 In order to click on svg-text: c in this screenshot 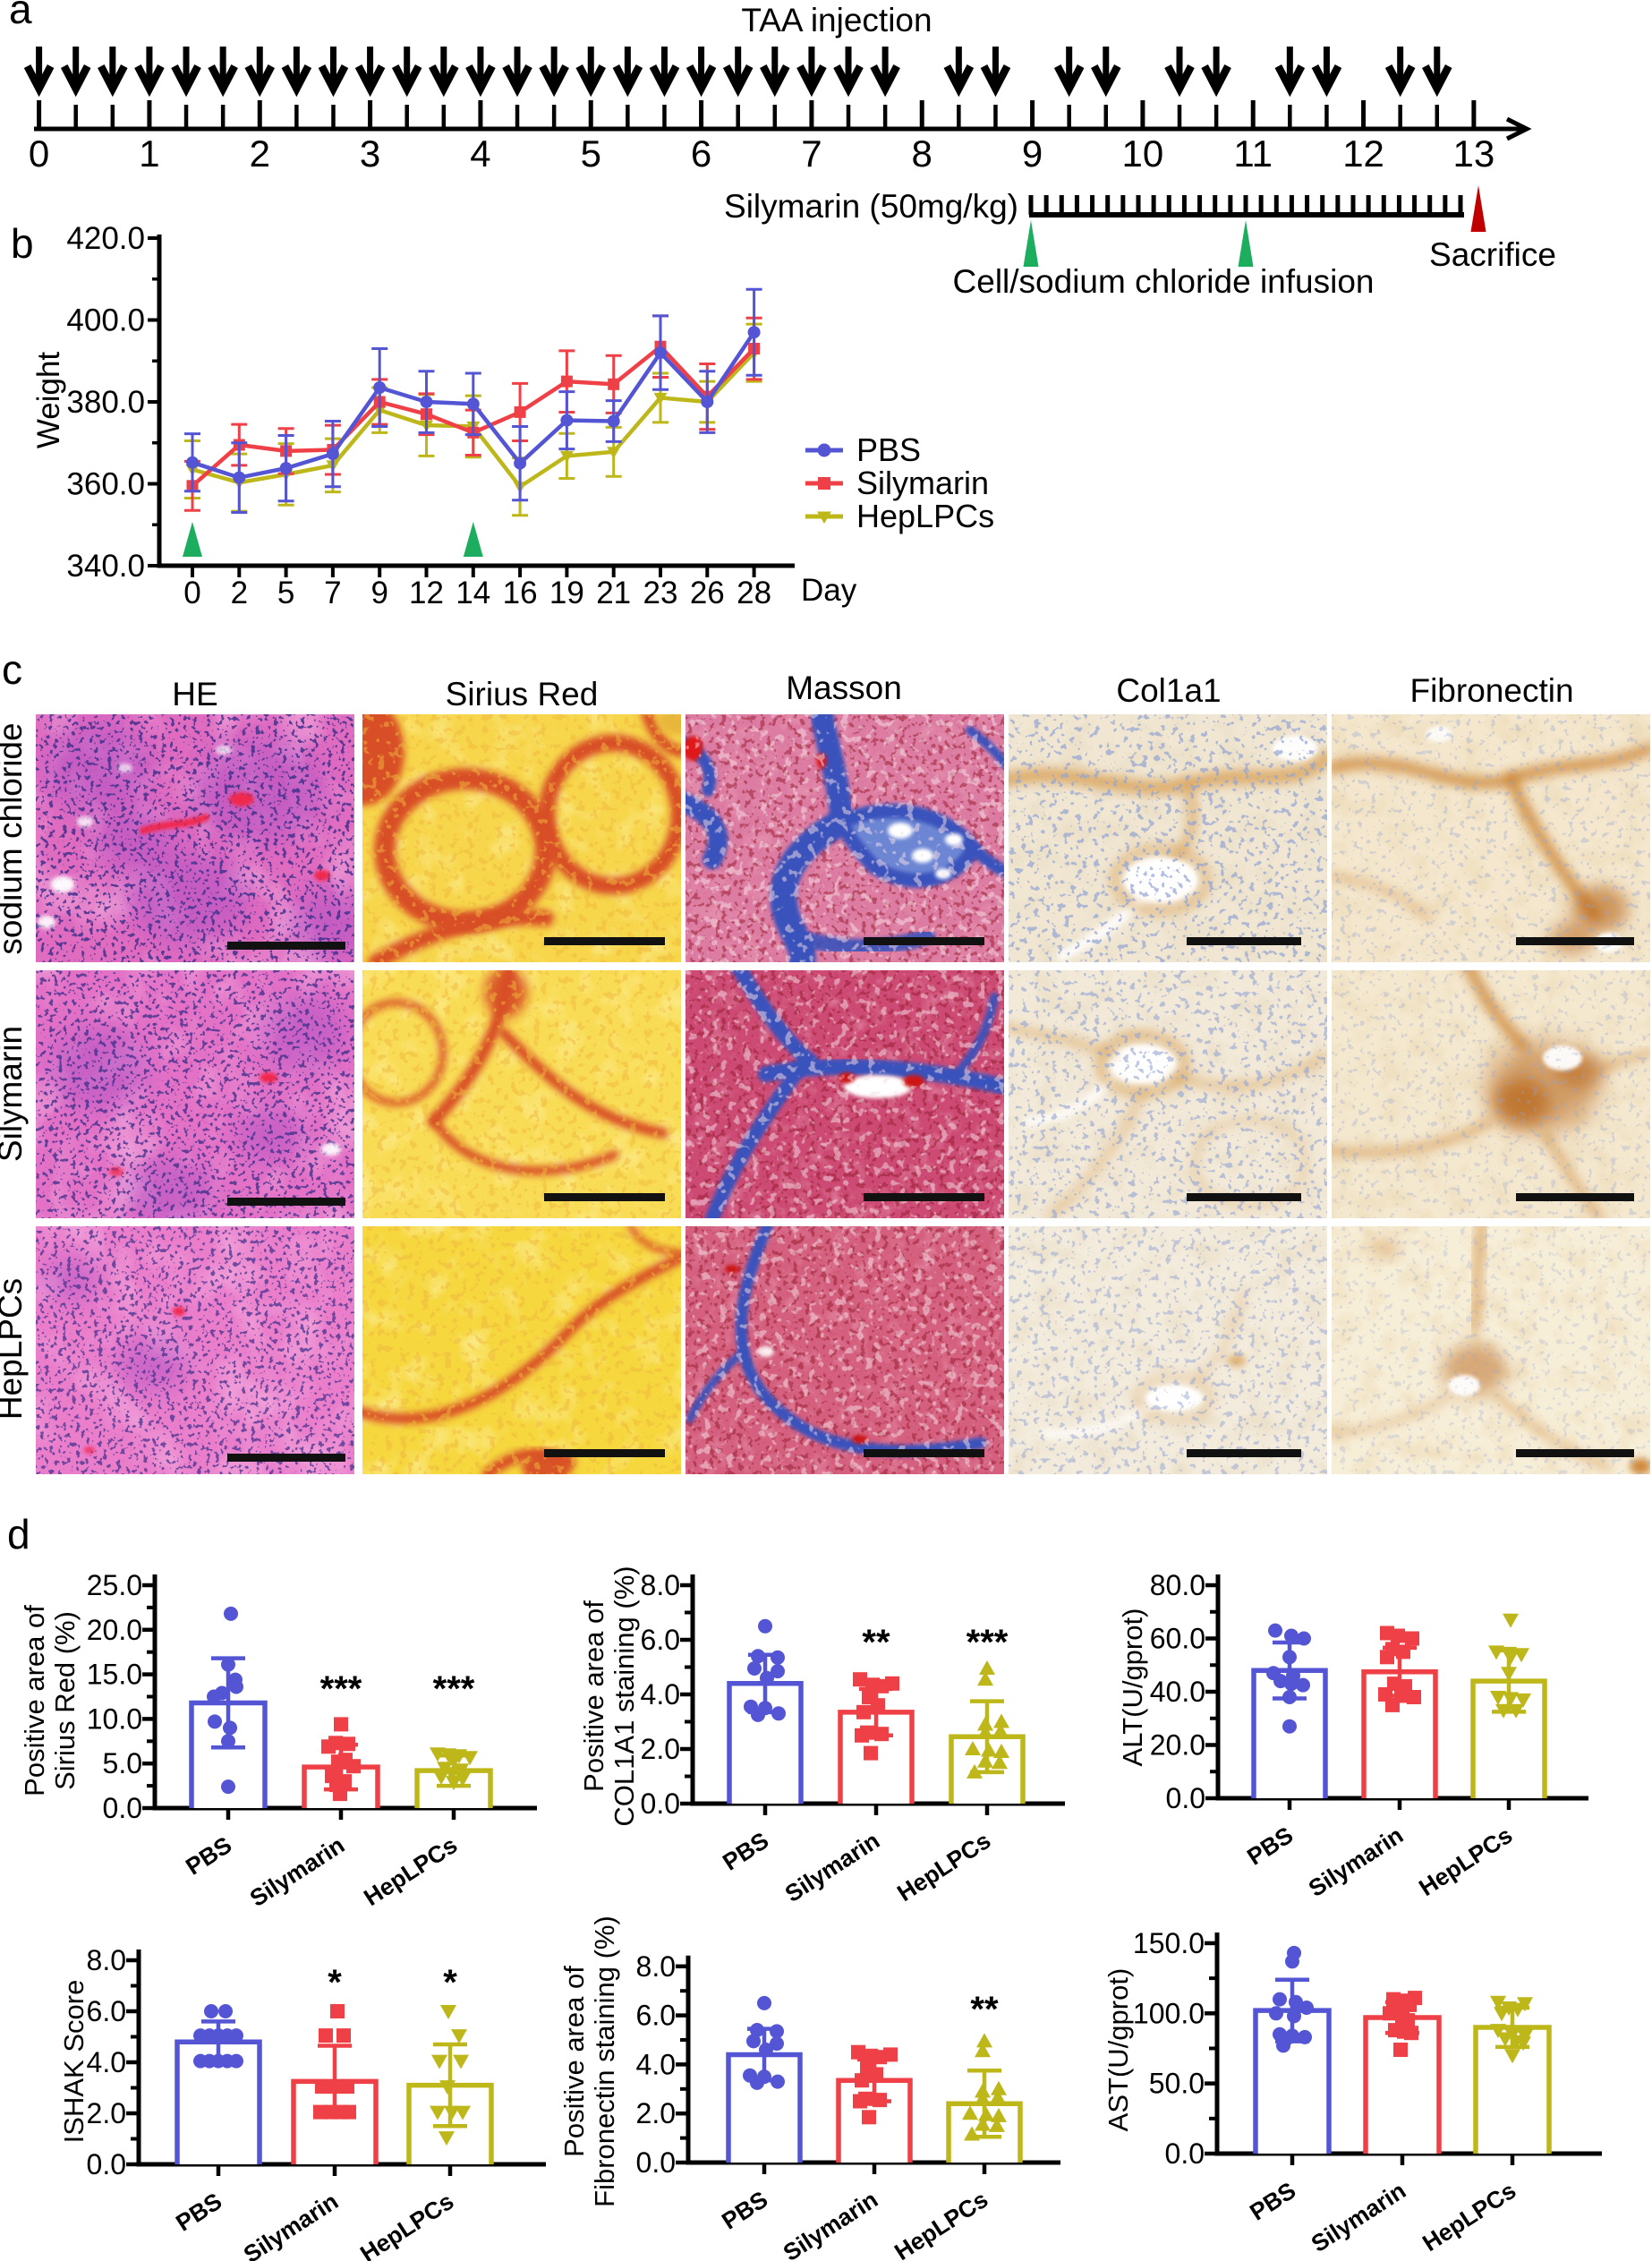, I will do `click(12, 669)`.